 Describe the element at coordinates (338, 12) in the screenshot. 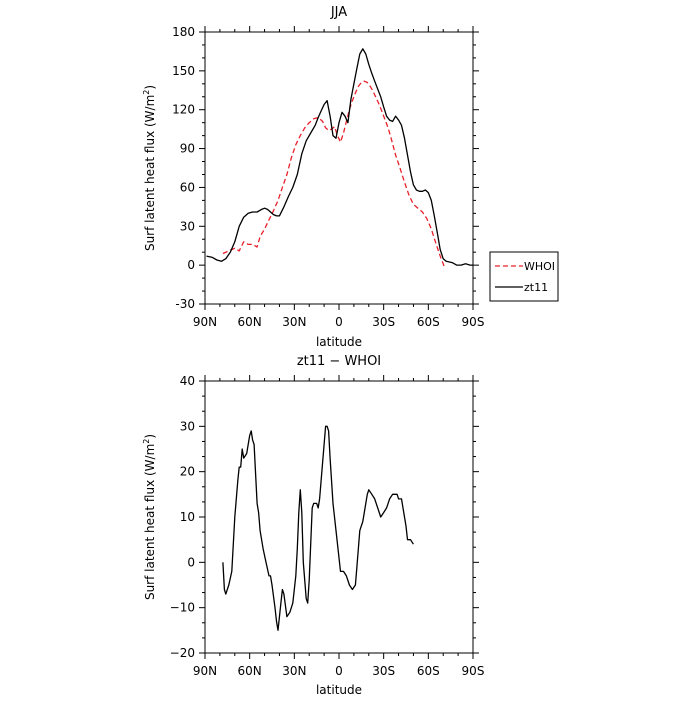

I see `top-chart-title: JJA` at that location.